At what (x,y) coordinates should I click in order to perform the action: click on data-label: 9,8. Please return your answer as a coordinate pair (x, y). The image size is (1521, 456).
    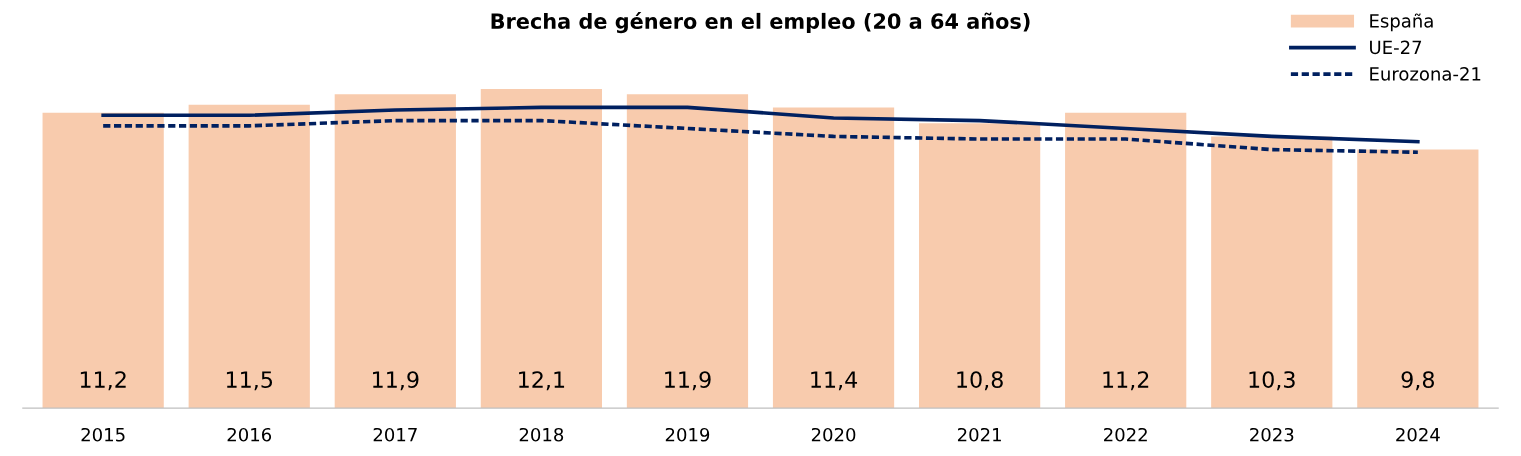
    Looking at the image, I should click on (1417, 381).